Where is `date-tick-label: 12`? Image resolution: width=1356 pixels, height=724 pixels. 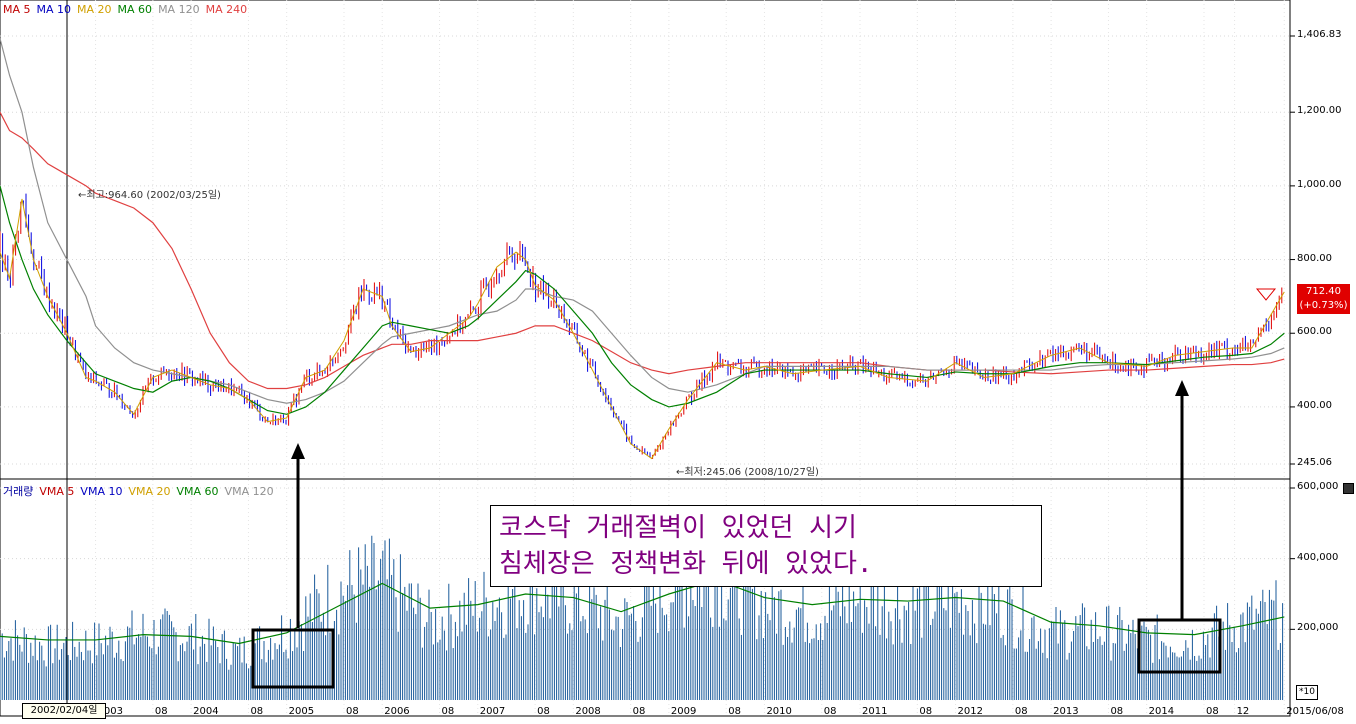
date-tick-label: 12 is located at coordinates (1243, 711).